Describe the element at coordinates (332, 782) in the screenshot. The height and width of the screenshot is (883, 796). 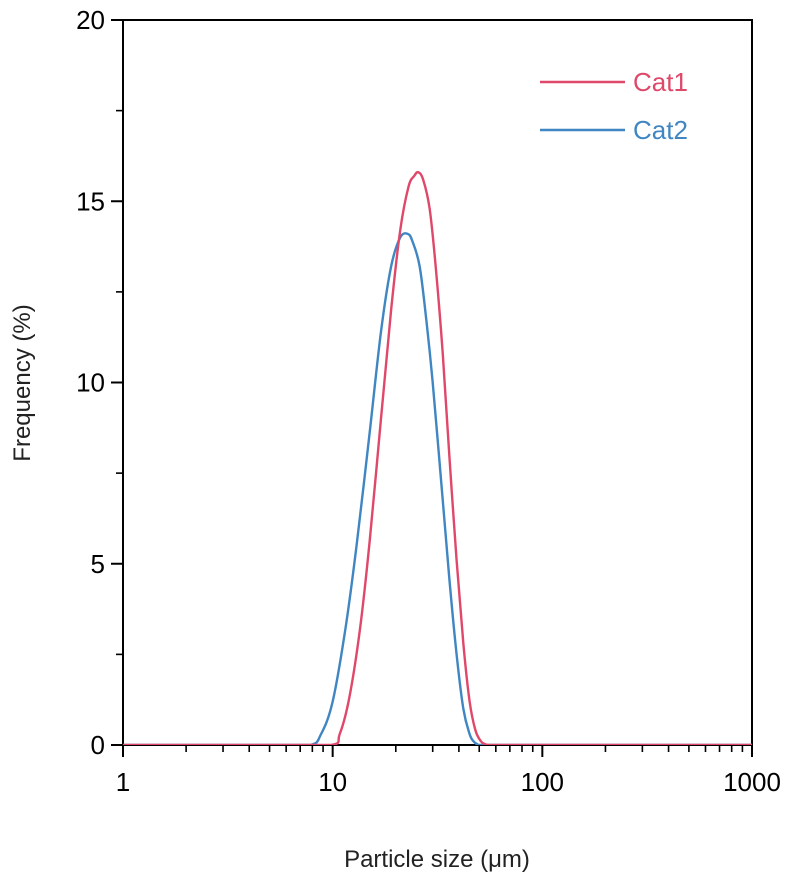
I see `x-tick-label: 10` at that location.